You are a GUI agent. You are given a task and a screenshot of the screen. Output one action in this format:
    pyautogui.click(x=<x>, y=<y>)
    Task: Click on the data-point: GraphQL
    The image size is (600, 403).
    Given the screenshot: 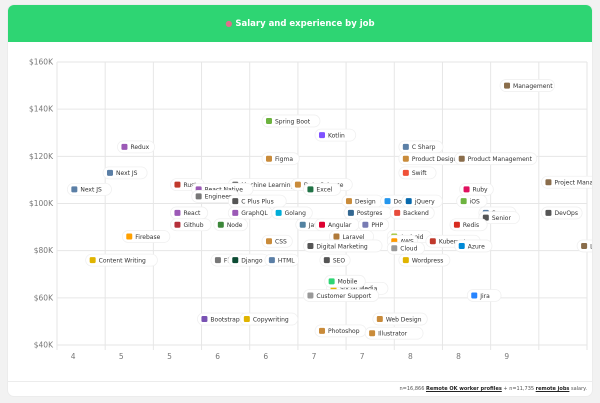 What is the action you would take?
    pyautogui.click(x=250, y=213)
    